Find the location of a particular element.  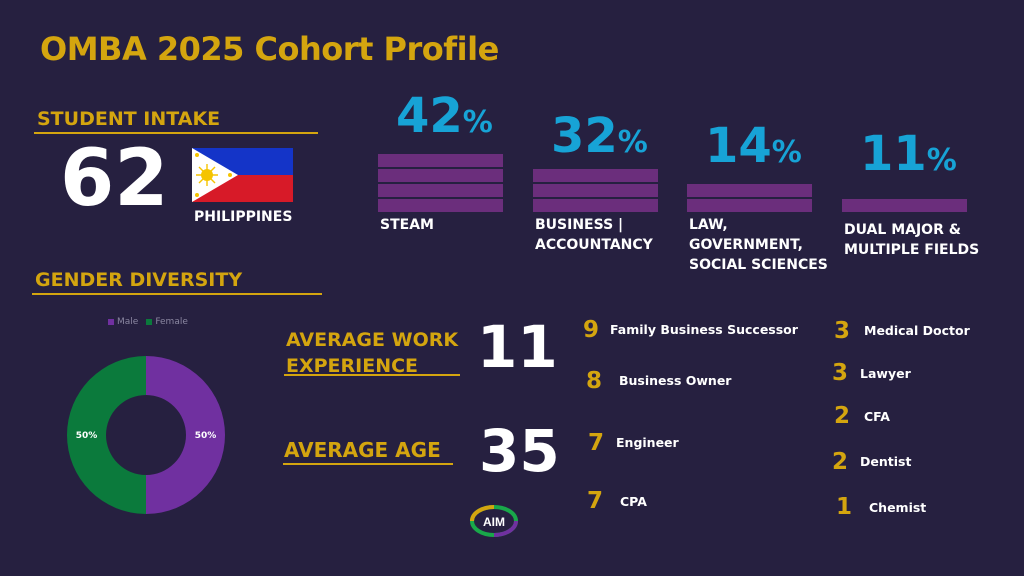

field-label-1: BUSINESS | ACCOUNTANCY is located at coordinates (594, 235).